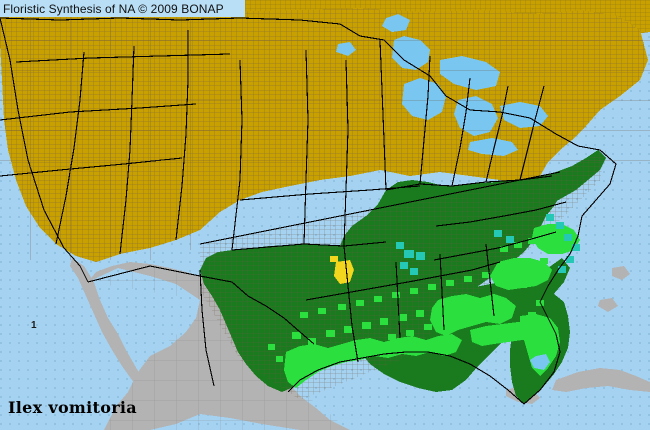 This screenshot has height=430, width=650. What do you see at coordinates (34, 325) in the screenshot?
I see `pacific-index-marker: 1` at bounding box center [34, 325].